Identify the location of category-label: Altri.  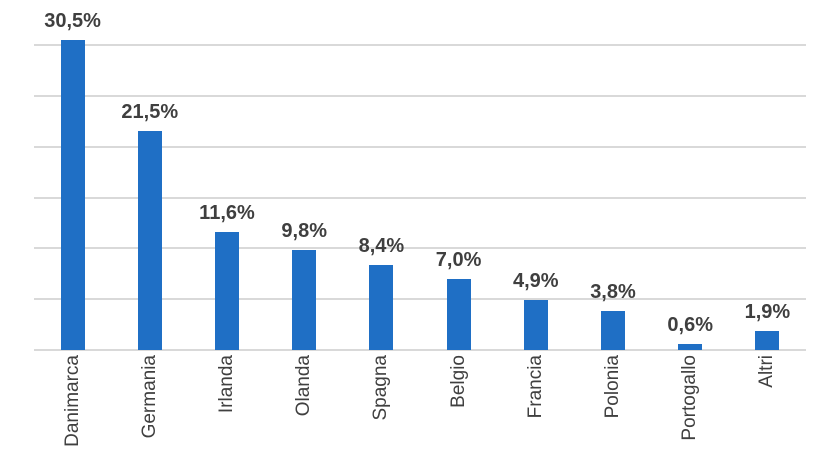
(767, 371).